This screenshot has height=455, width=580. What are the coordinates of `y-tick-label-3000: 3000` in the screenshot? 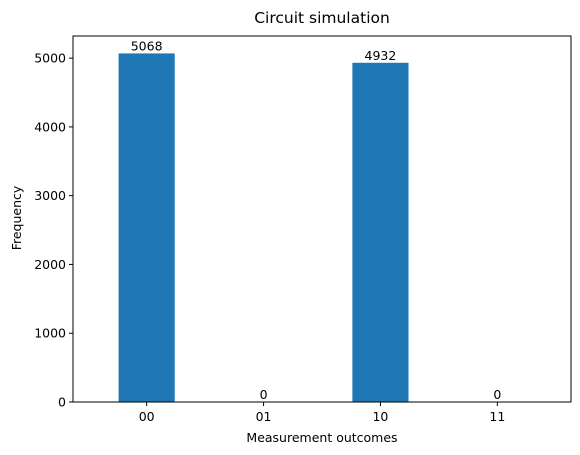 It's located at (50, 195).